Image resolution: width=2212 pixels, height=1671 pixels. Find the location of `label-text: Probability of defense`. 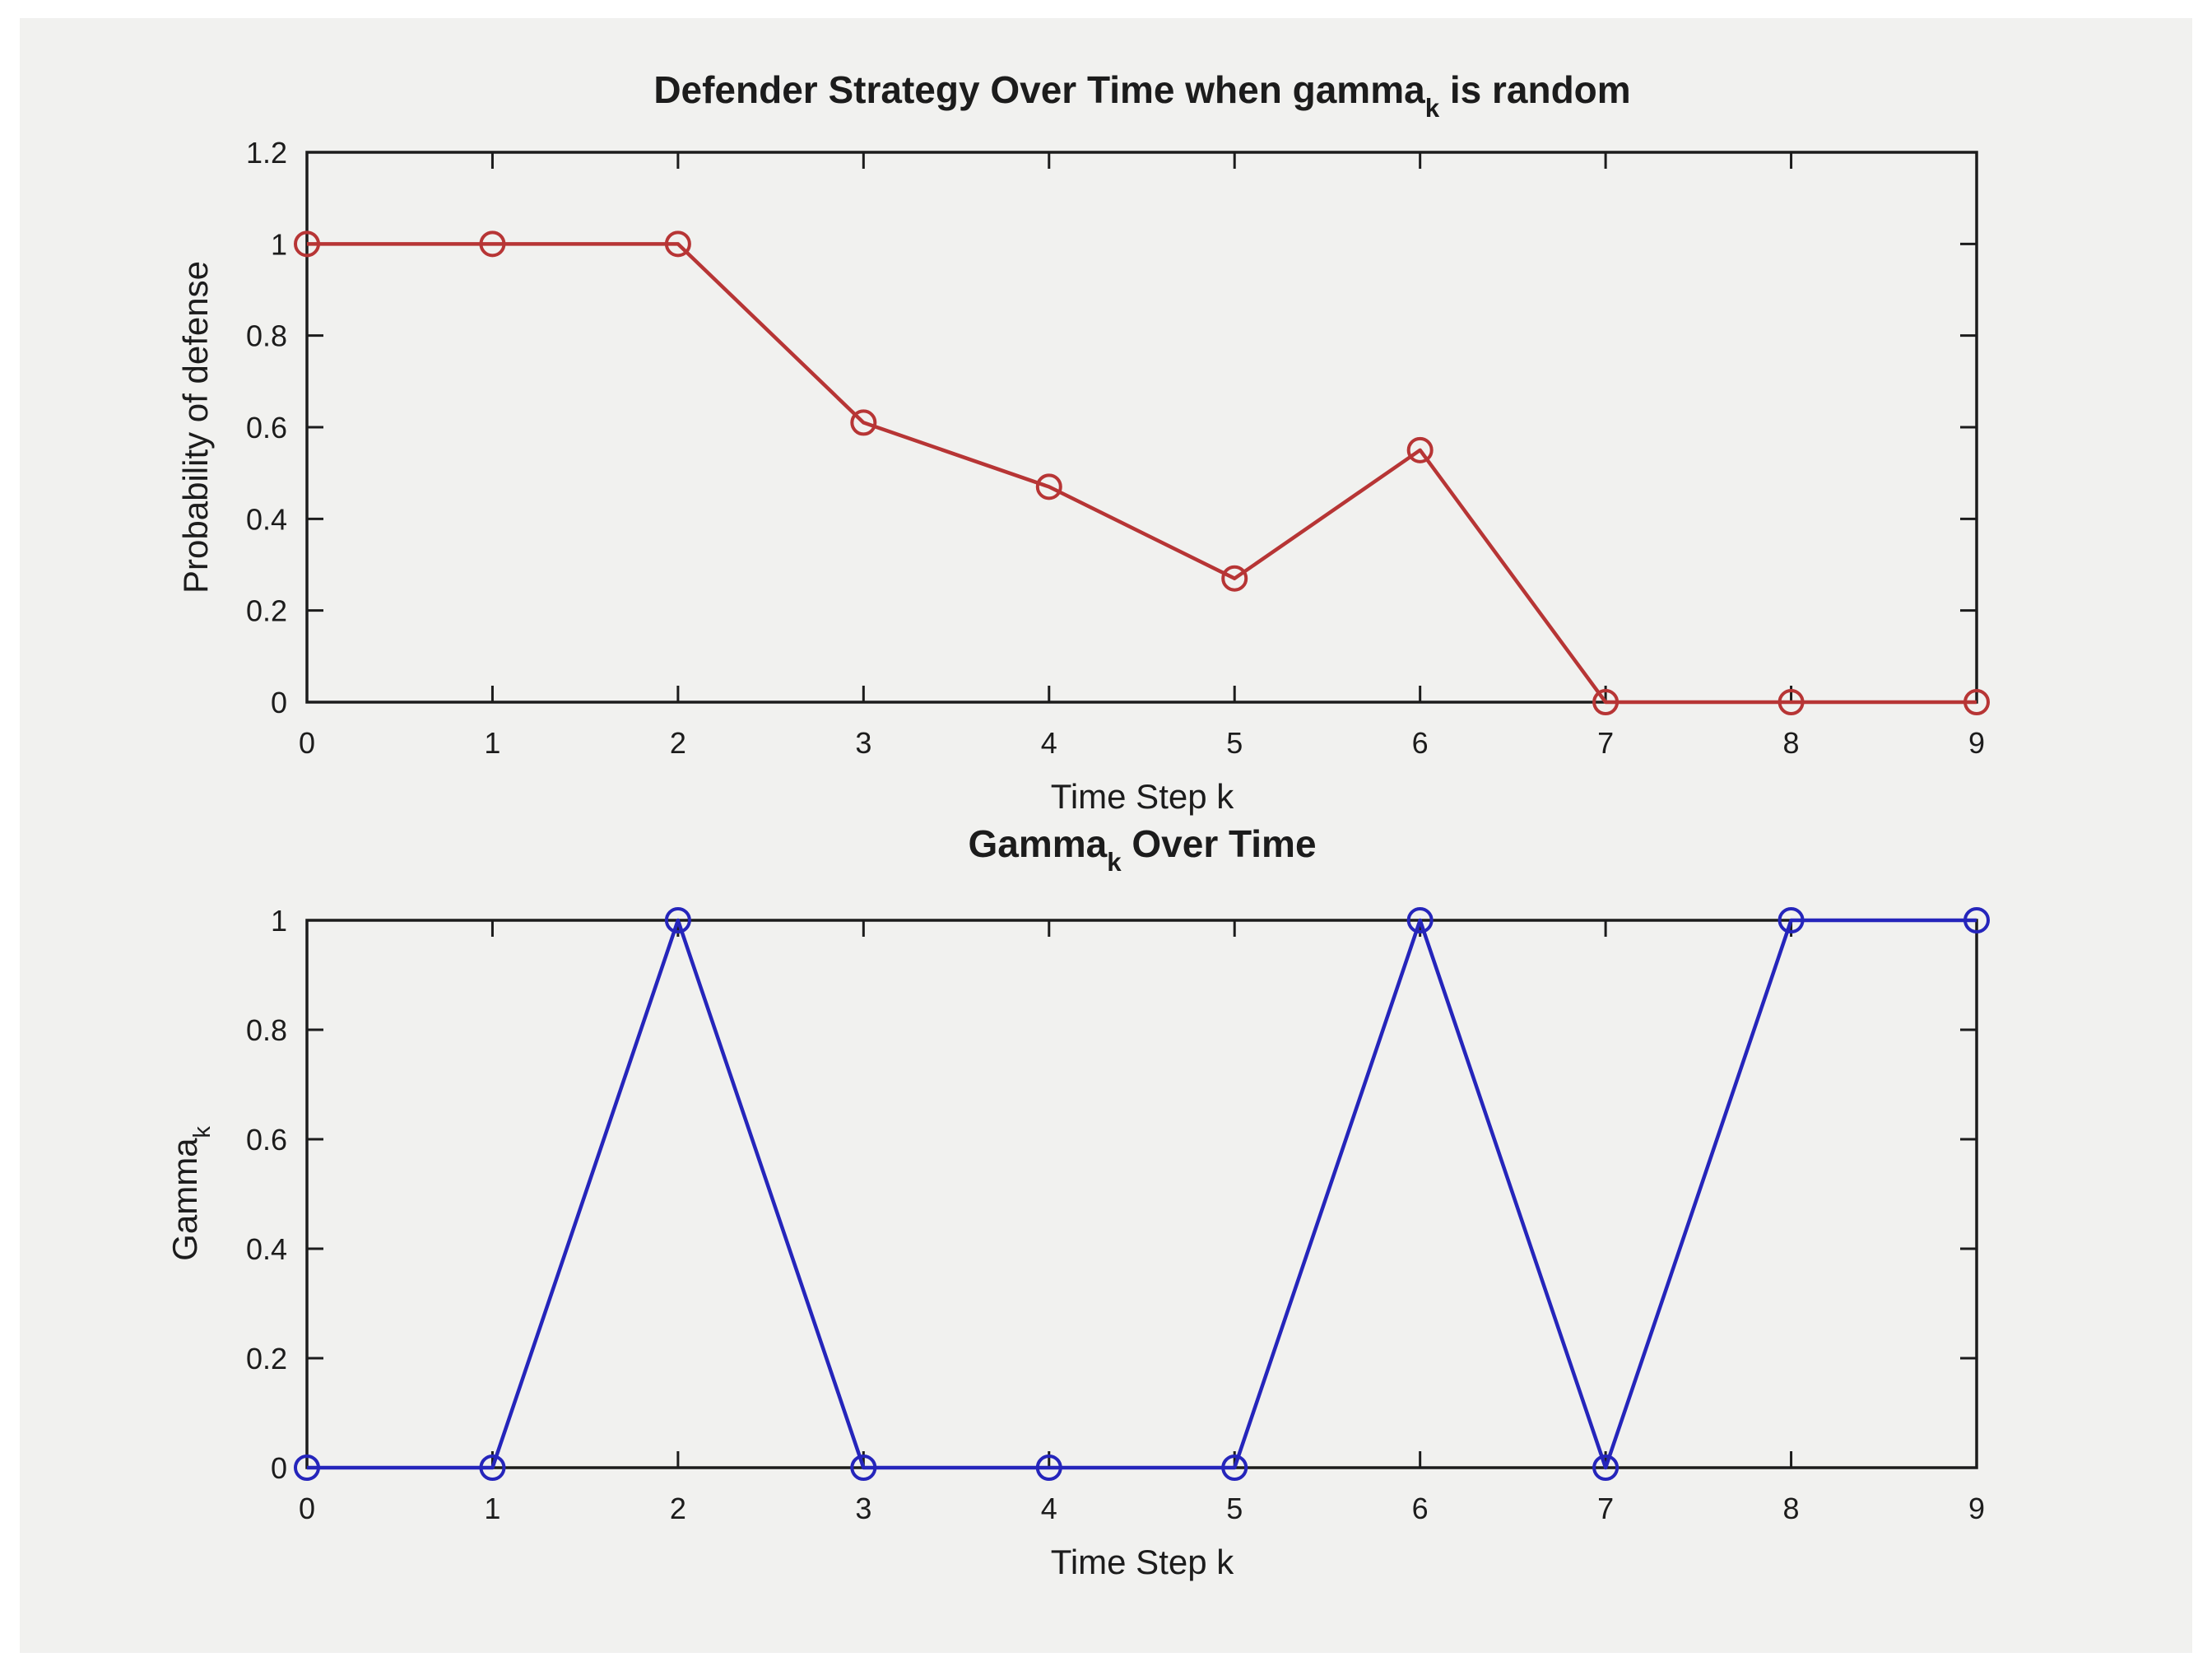

label-text: Probability of defense is located at coordinates (195, 427).